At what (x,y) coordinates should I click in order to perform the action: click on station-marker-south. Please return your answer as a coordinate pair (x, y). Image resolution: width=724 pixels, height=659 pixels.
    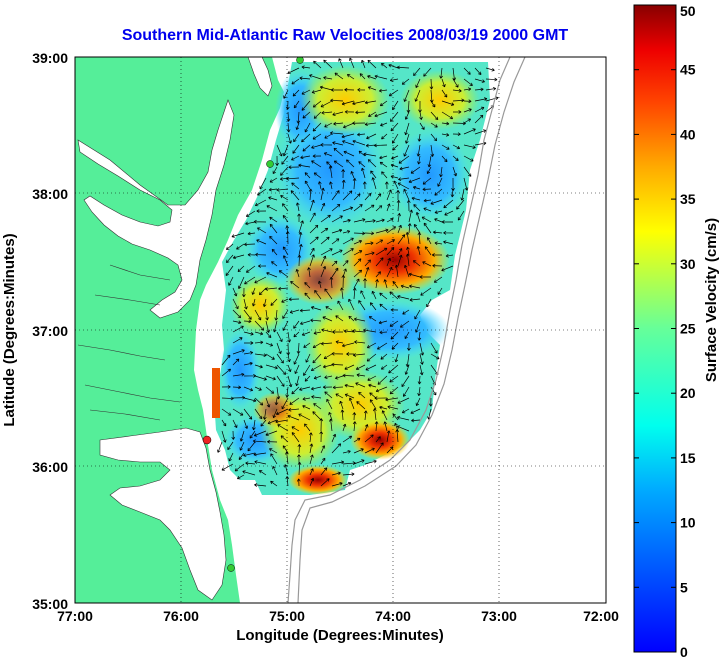
    Looking at the image, I should click on (231, 568).